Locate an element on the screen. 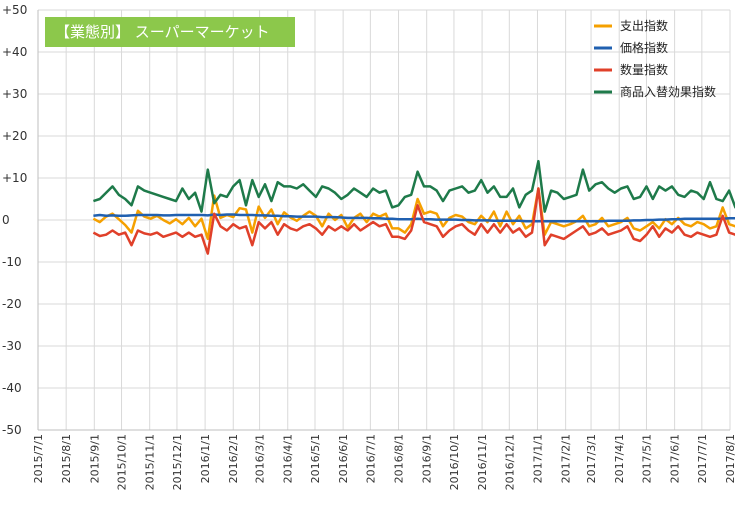 This screenshot has width=735, height=510. legend-label: 数量指数 is located at coordinates (644, 69).